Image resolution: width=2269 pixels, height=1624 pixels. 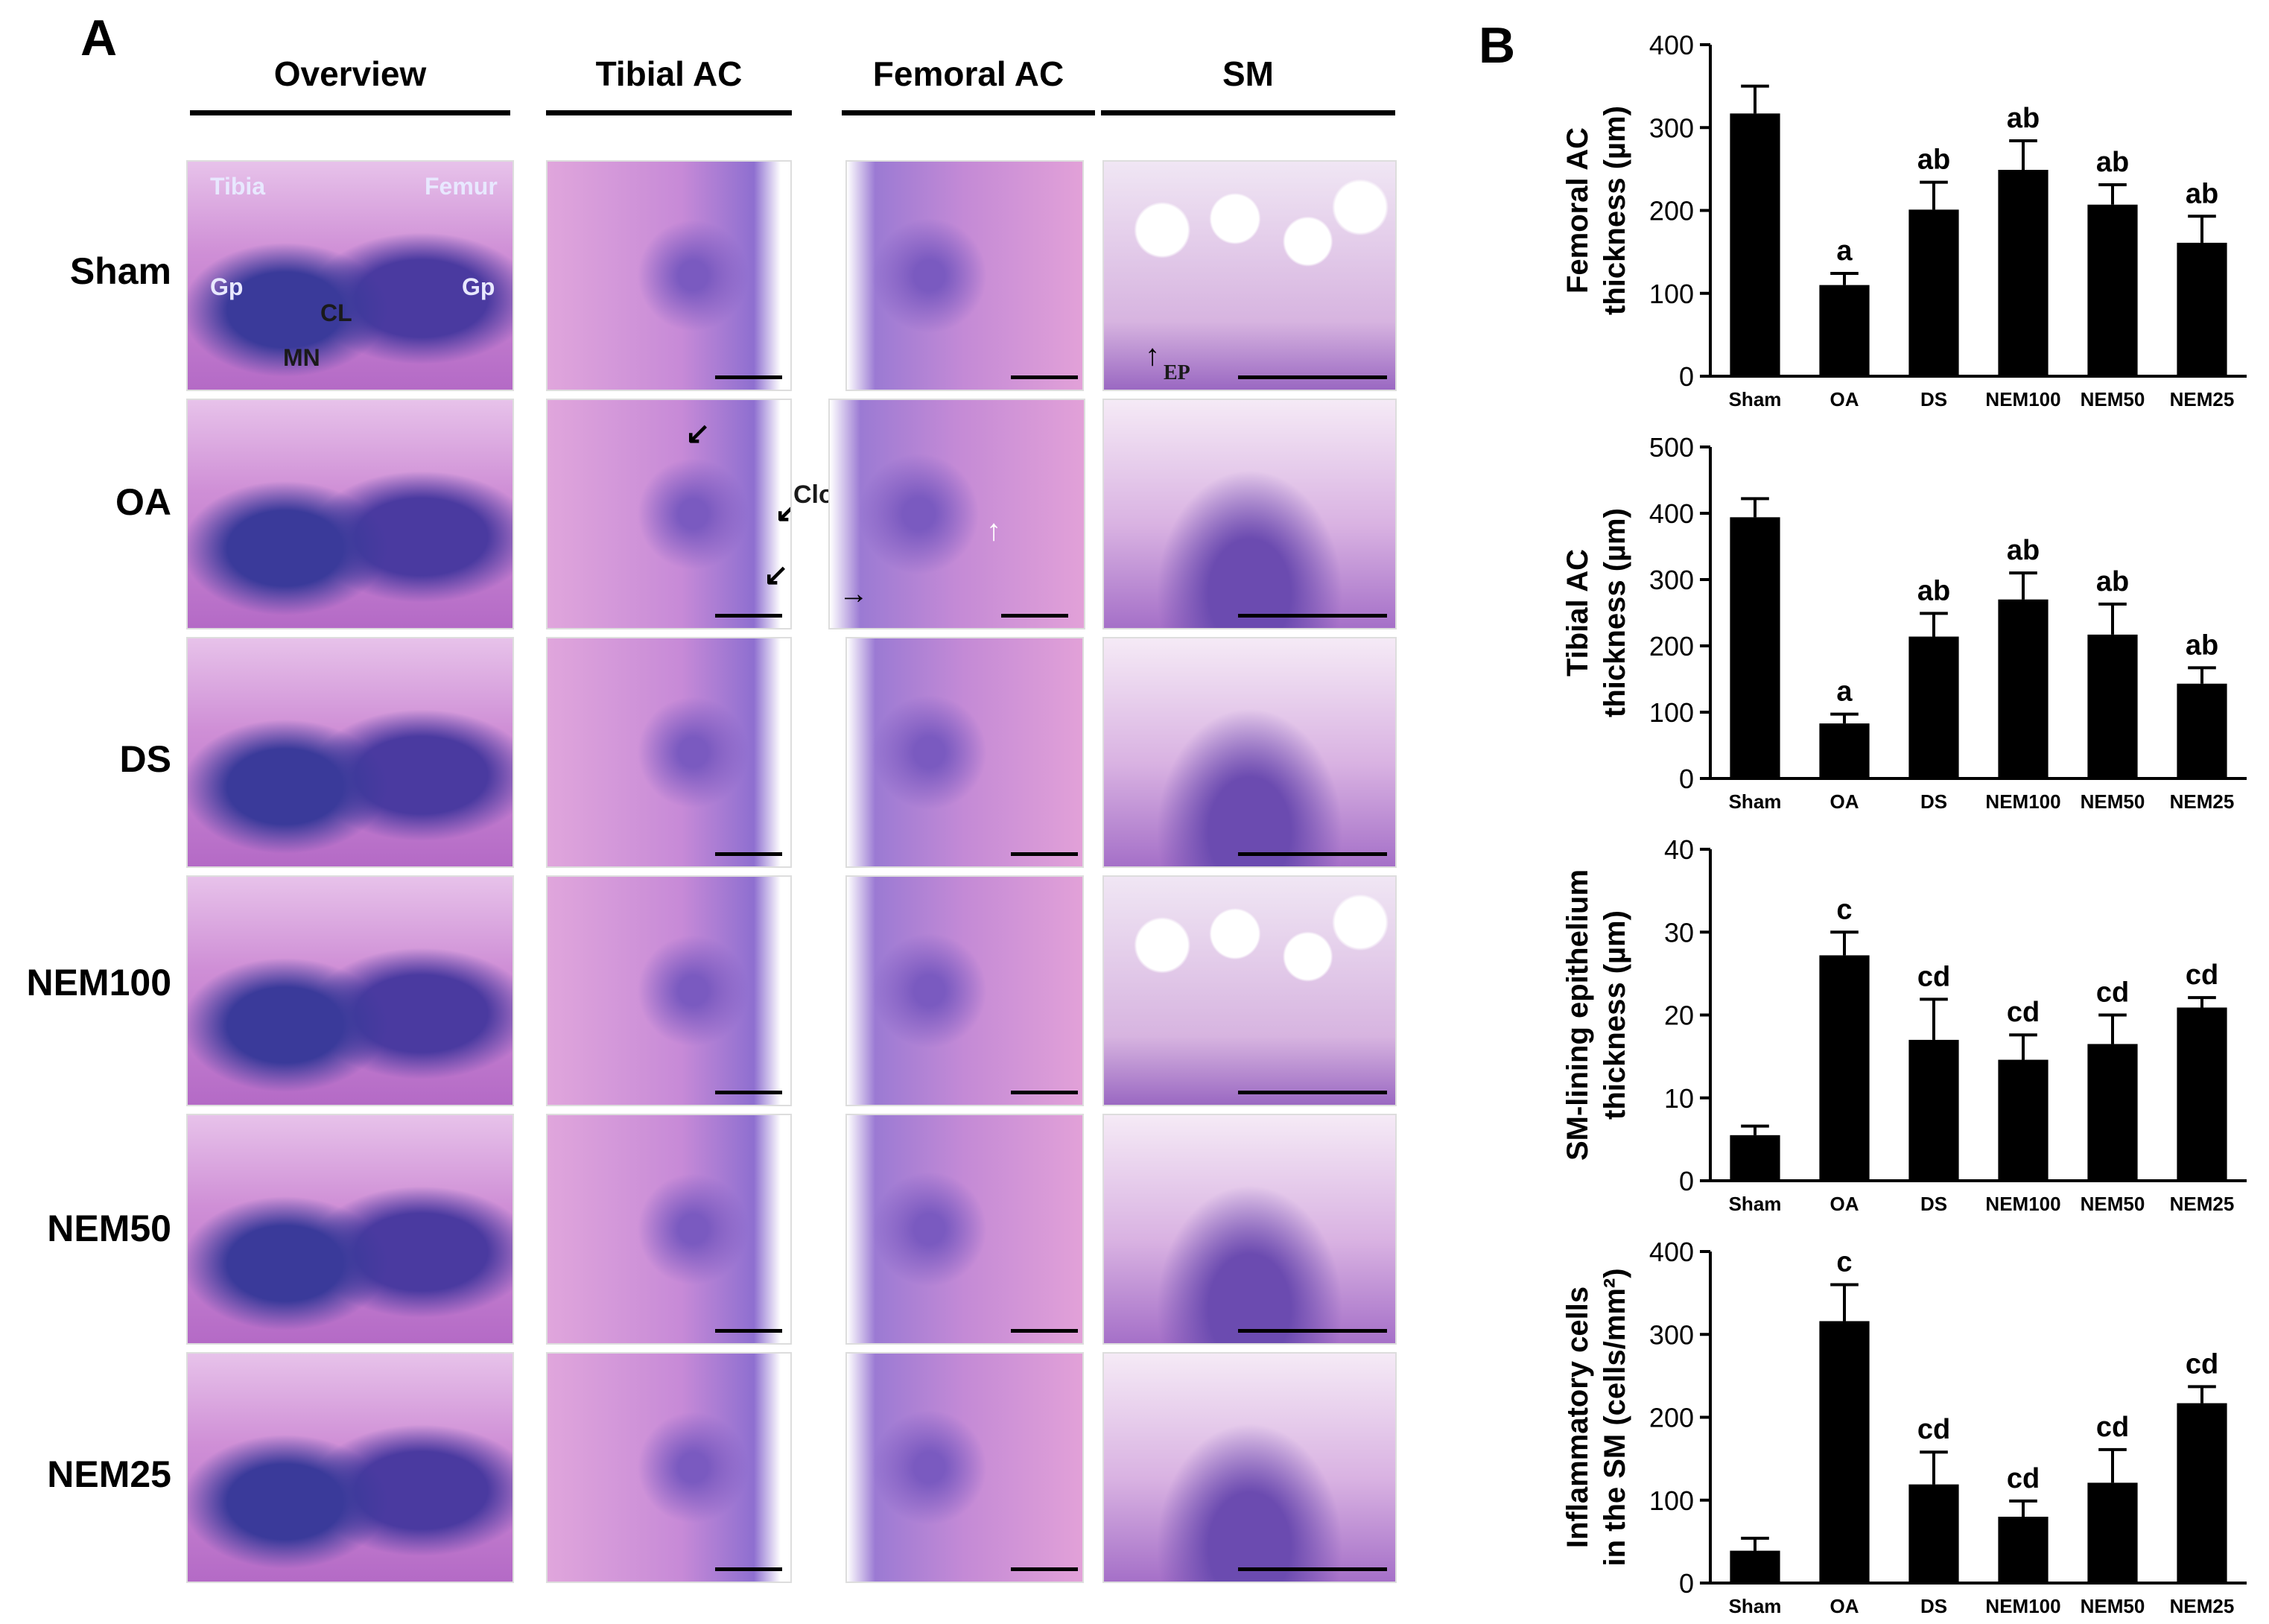 I want to click on micrograph-nem100-femoral-ac, so click(x=965, y=990).